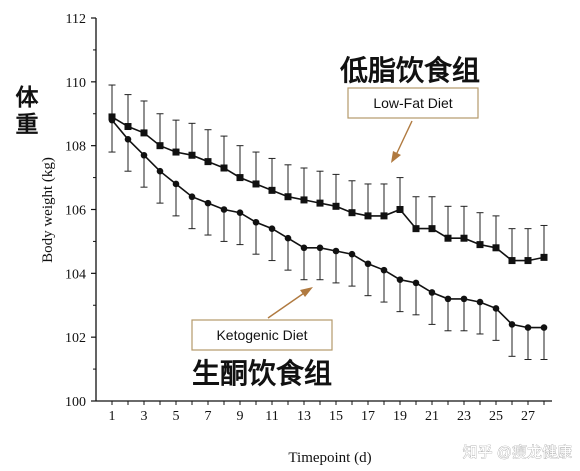 The image size is (580, 471). Describe the element at coordinates (75, 147) in the screenshot. I see `y-tick-label: 108` at that location.